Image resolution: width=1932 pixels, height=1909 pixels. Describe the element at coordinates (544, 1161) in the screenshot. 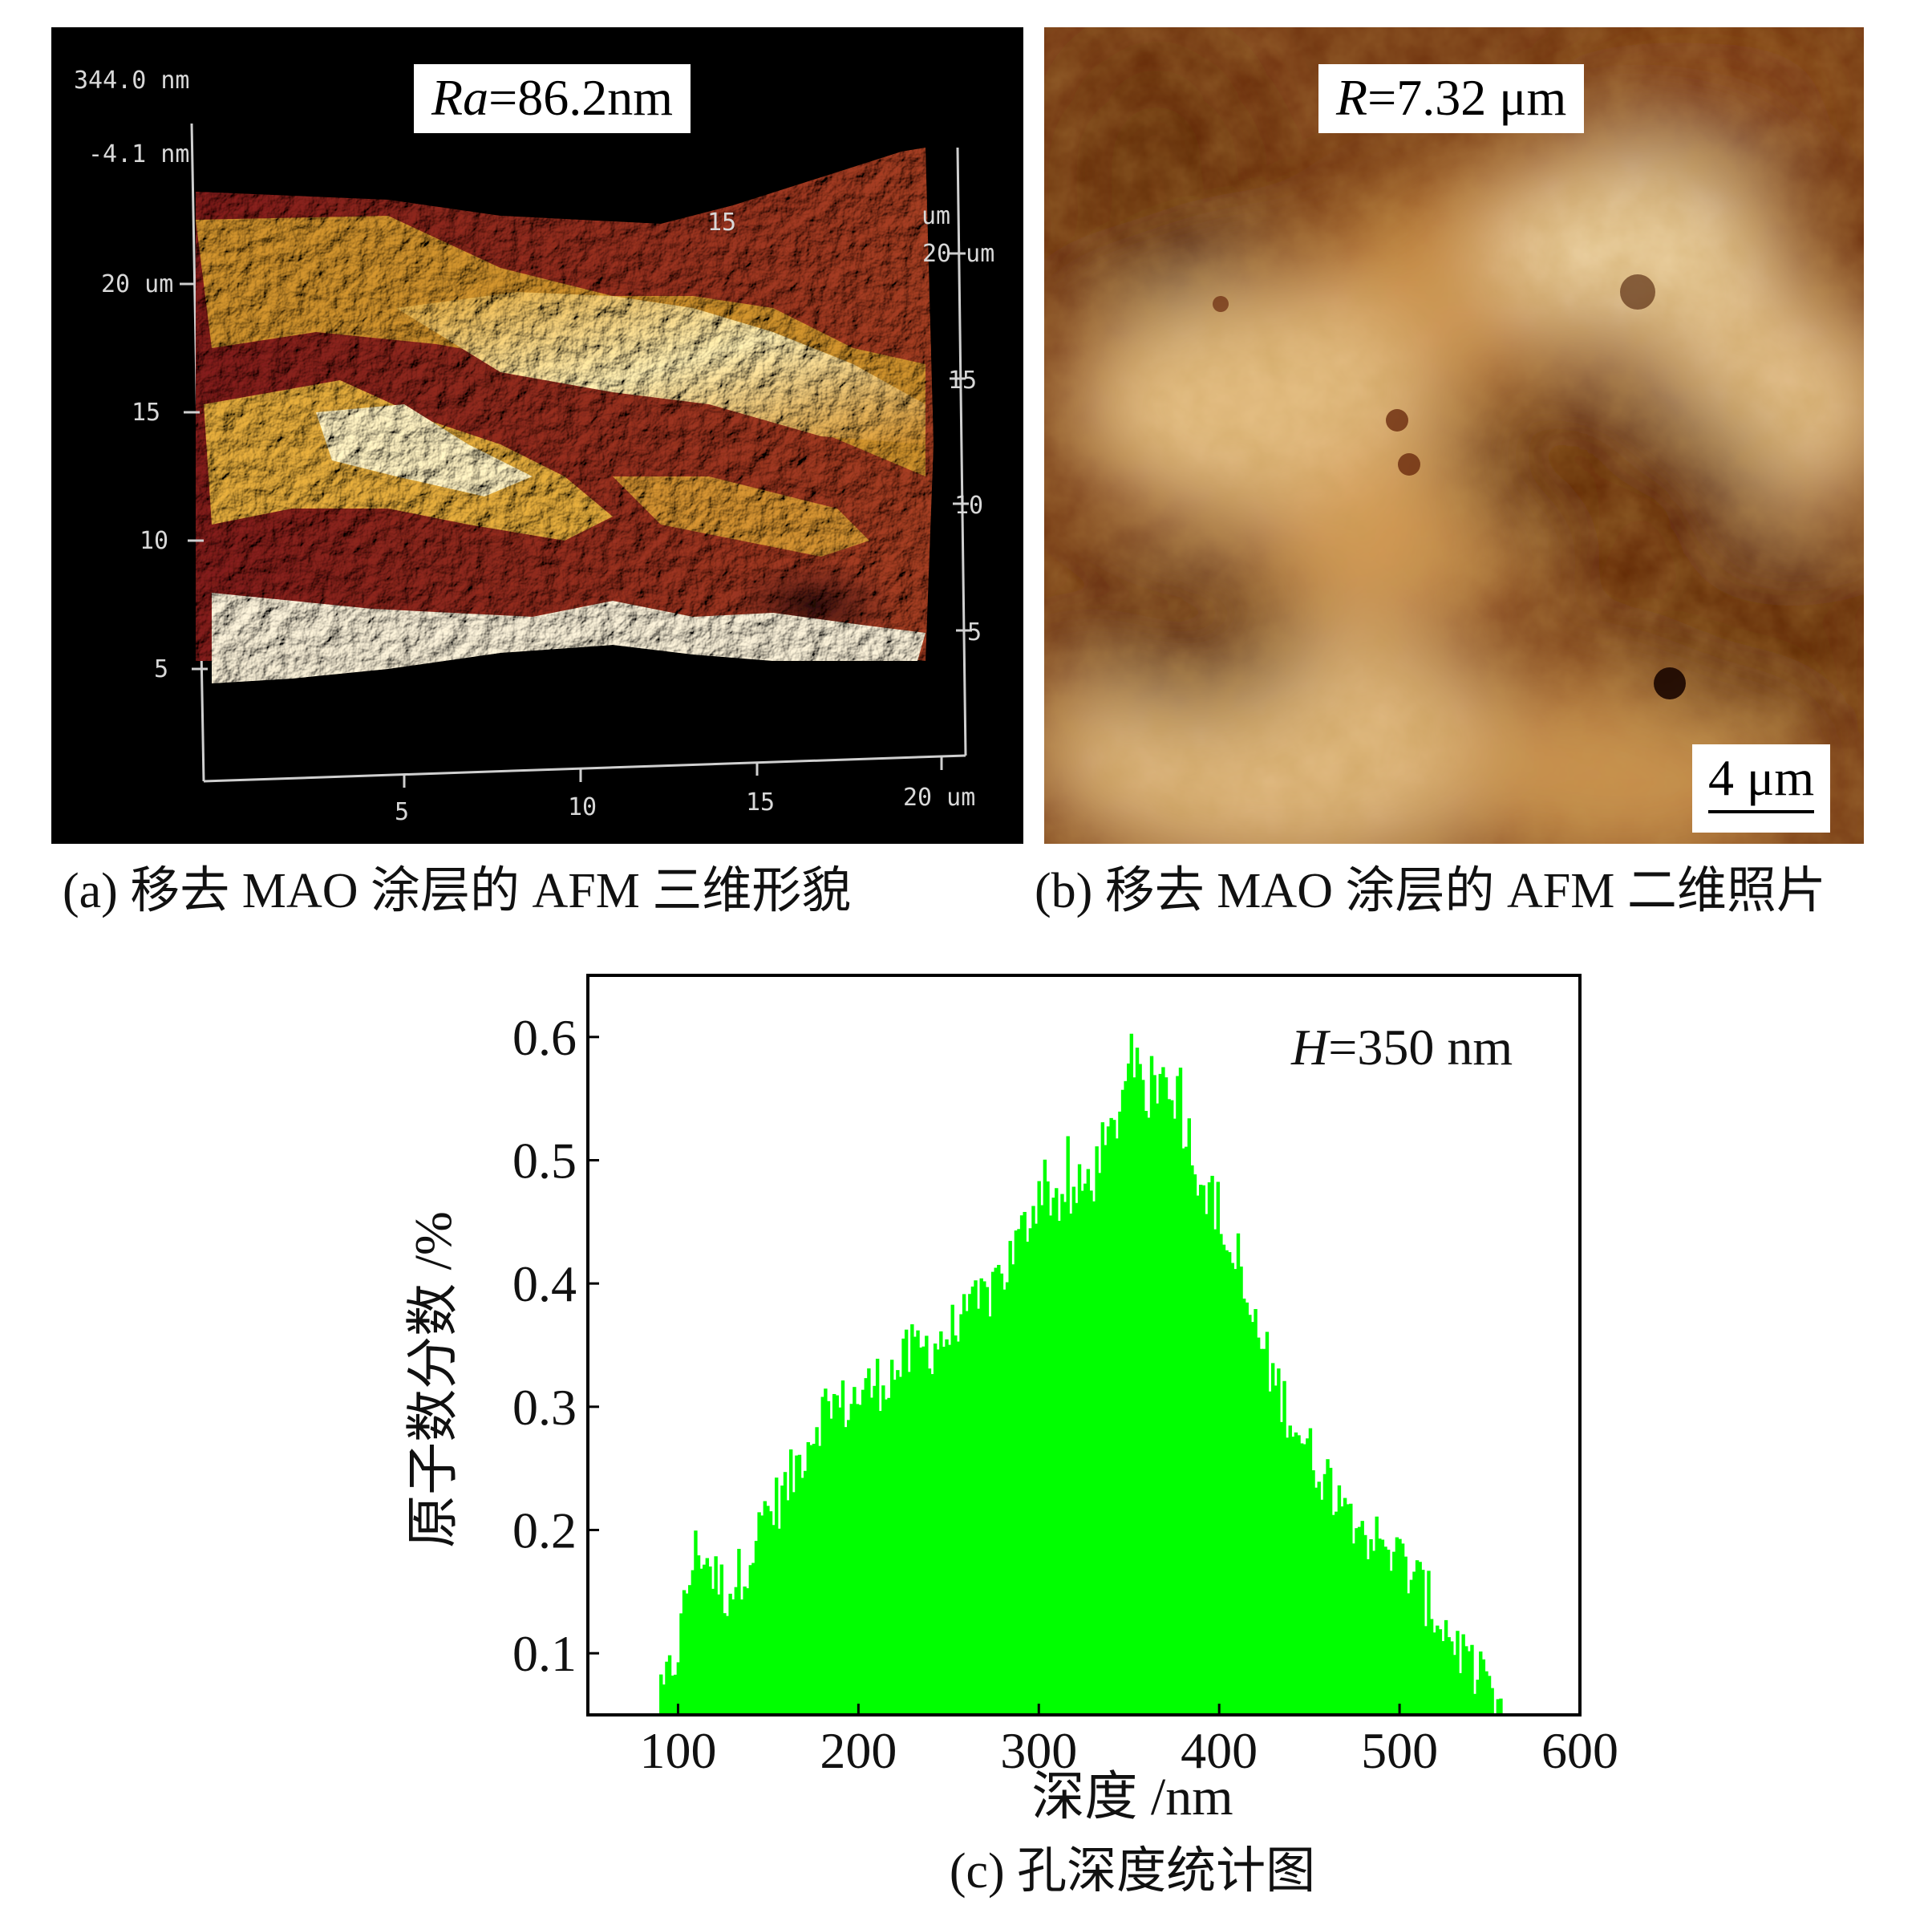

I see `y-tick-label: 0.5` at that location.